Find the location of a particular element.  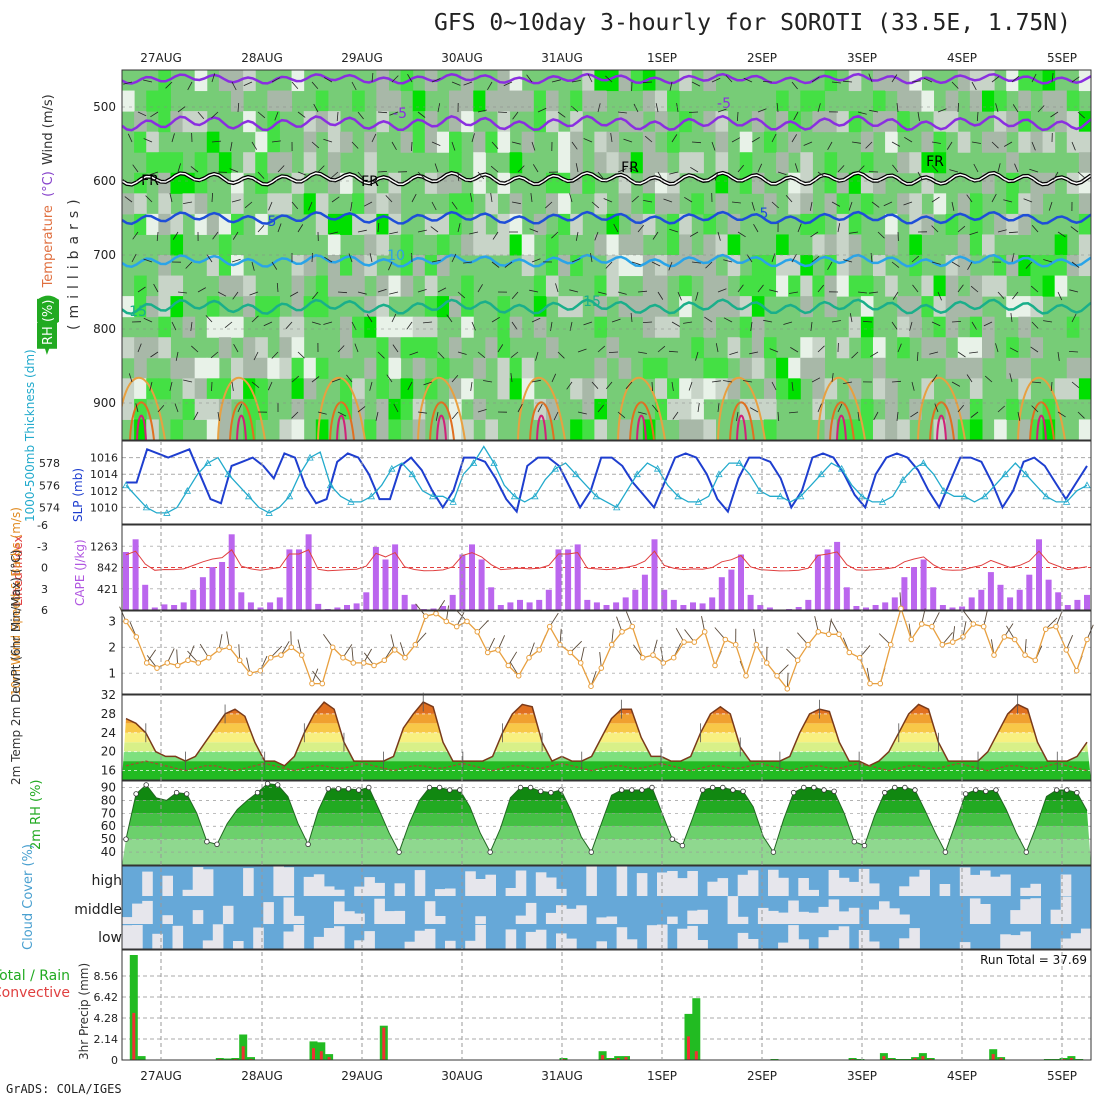

rh-series is located at coordinates (605, 817).